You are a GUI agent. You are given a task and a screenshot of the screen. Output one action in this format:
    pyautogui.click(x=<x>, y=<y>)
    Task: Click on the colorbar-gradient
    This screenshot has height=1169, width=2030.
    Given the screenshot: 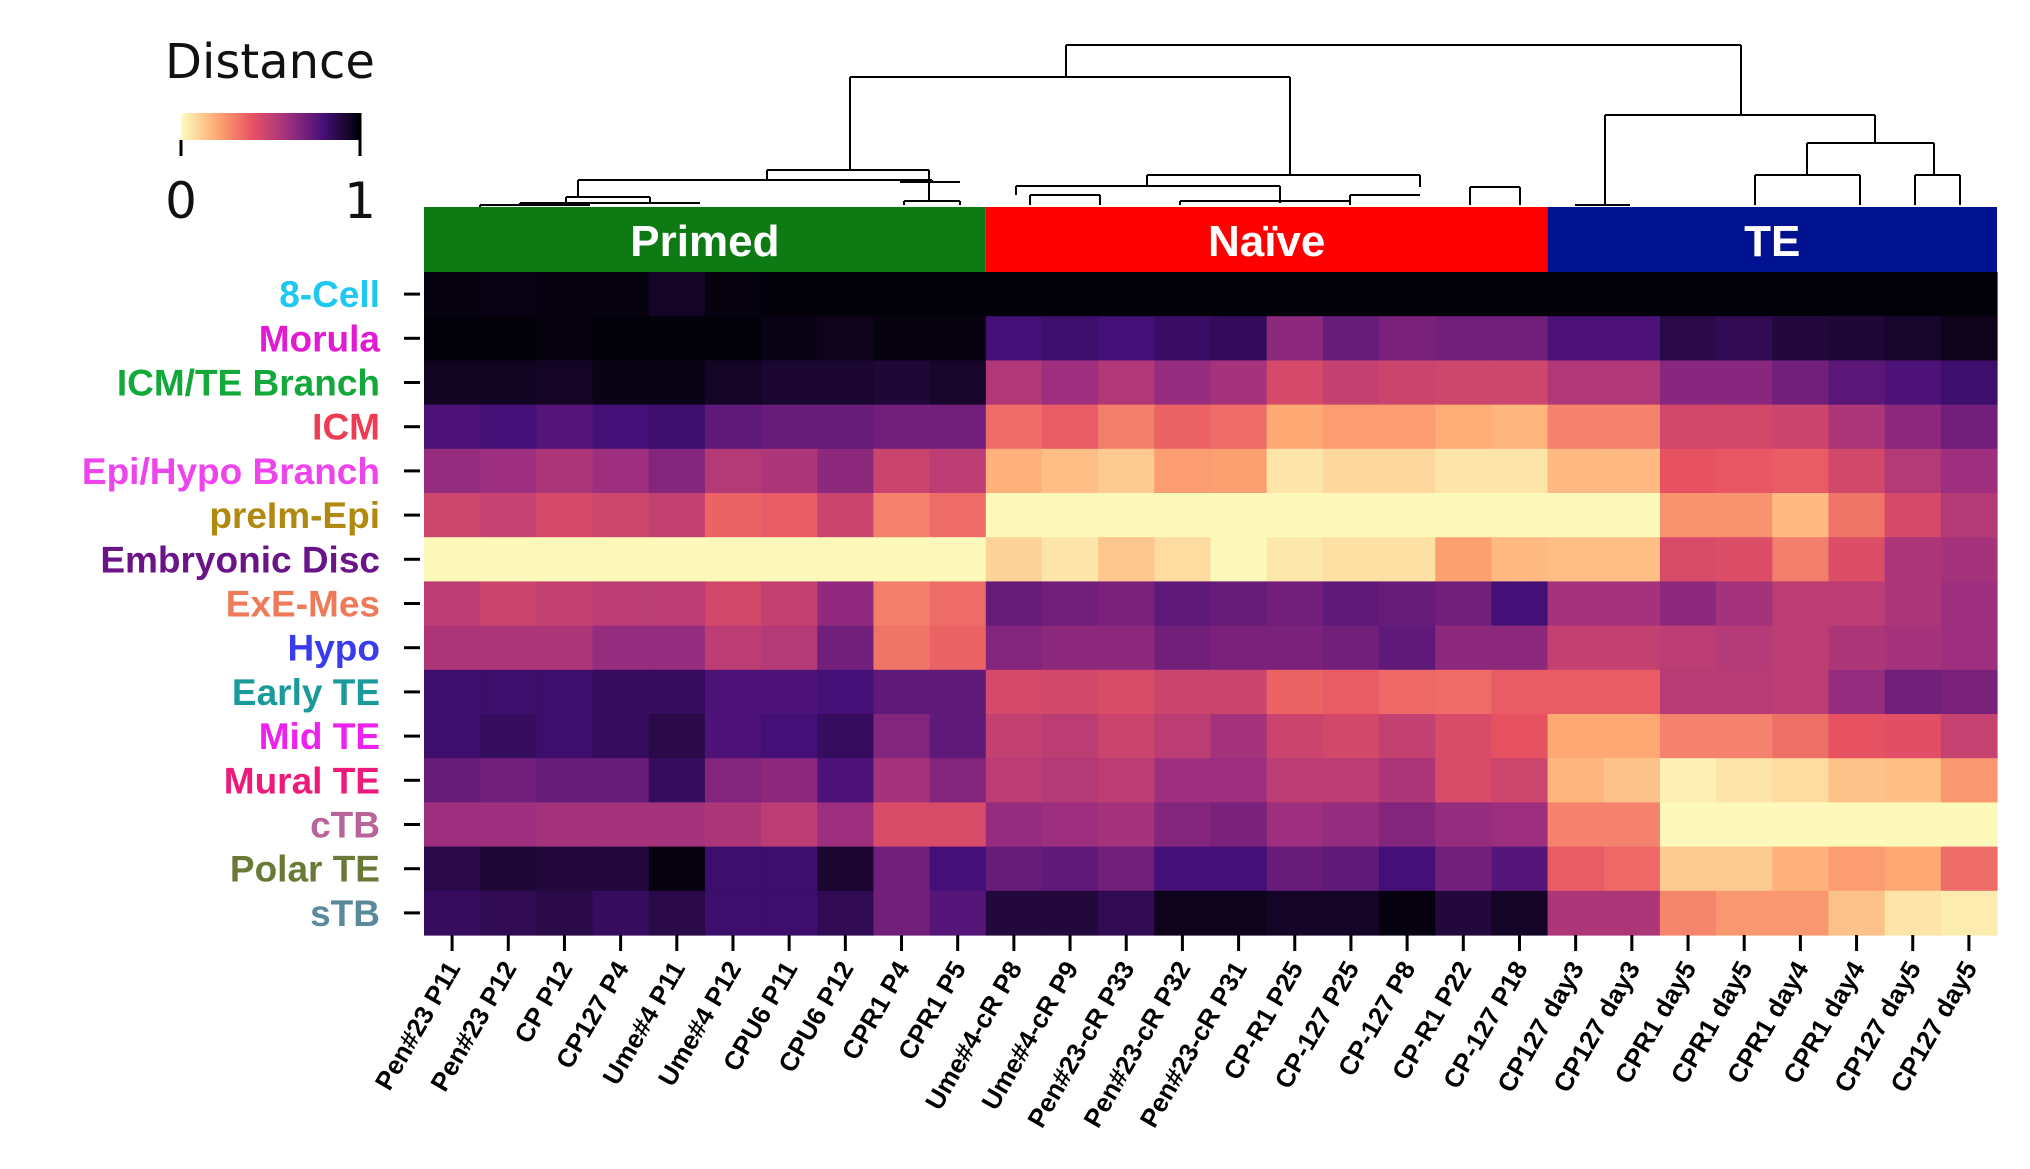 What is the action you would take?
    pyautogui.click(x=270, y=126)
    